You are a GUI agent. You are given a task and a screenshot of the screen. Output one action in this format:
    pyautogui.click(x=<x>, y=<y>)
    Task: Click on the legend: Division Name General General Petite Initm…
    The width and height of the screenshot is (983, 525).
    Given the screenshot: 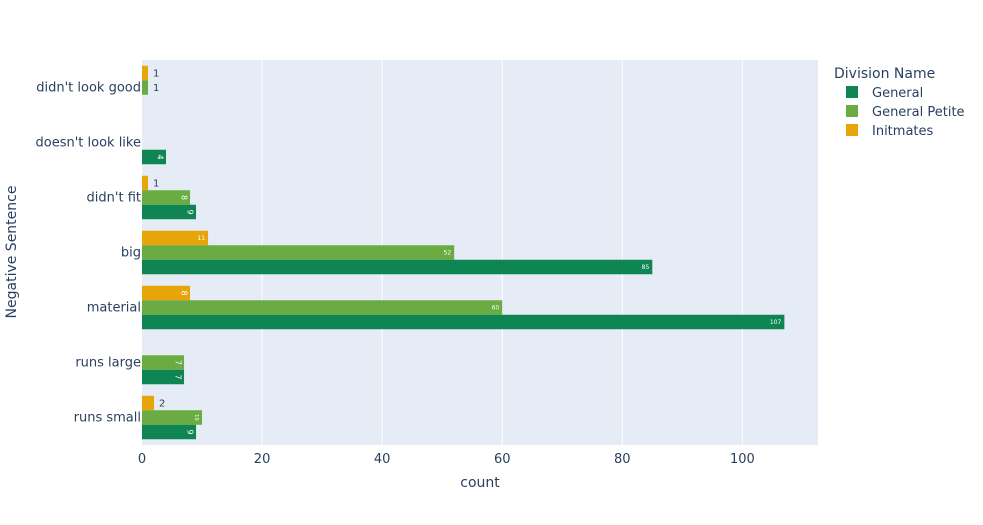 What is the action you would take?
    pyautogui.click(x=899, y=102)
    